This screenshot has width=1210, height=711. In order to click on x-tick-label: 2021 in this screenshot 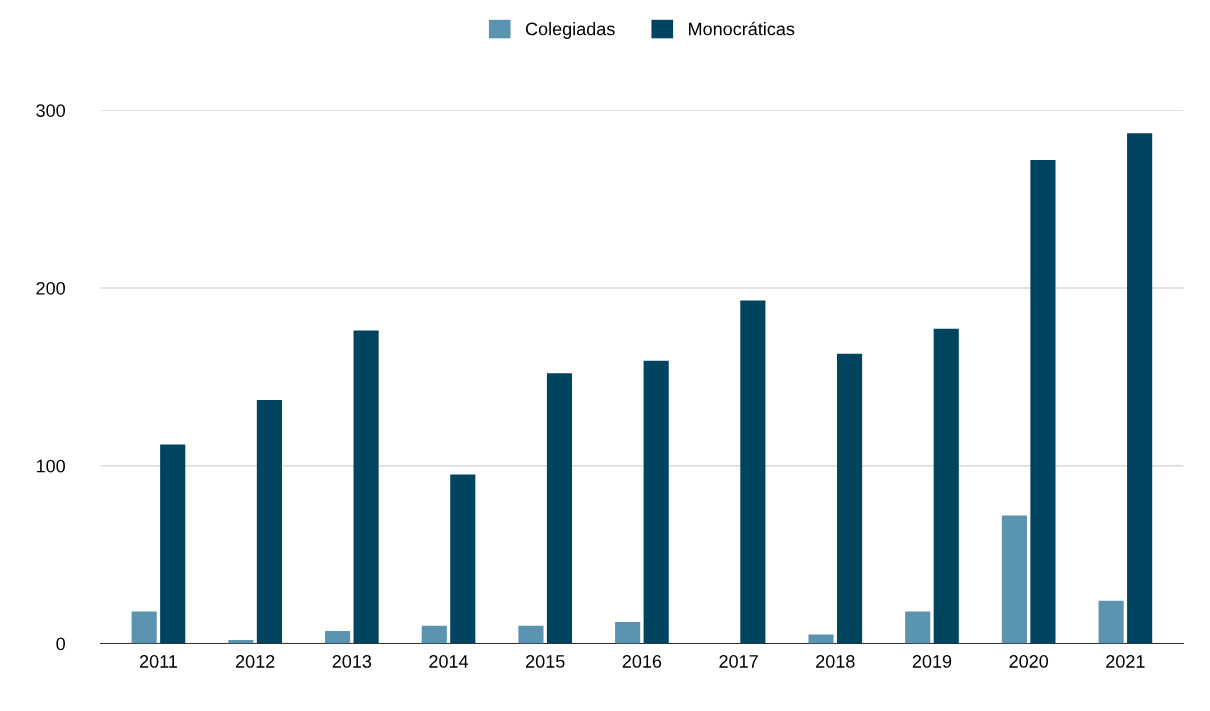, I will do `click(1125, 661)`.